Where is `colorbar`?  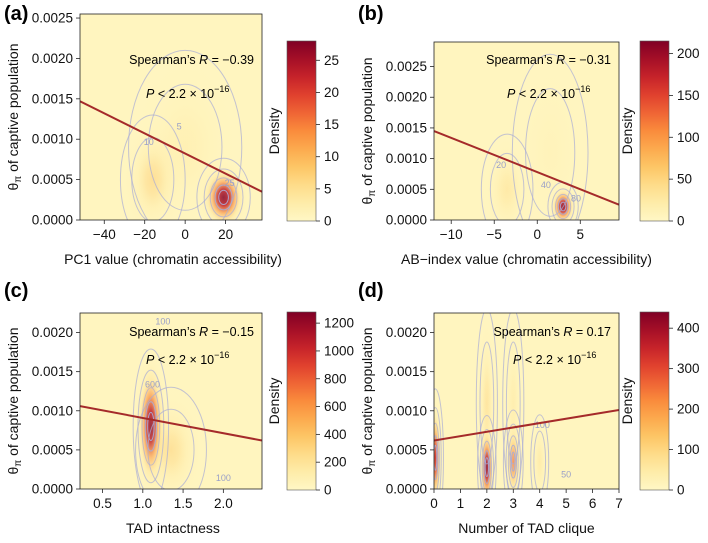 colorbar is located at coordinates (654, 401).